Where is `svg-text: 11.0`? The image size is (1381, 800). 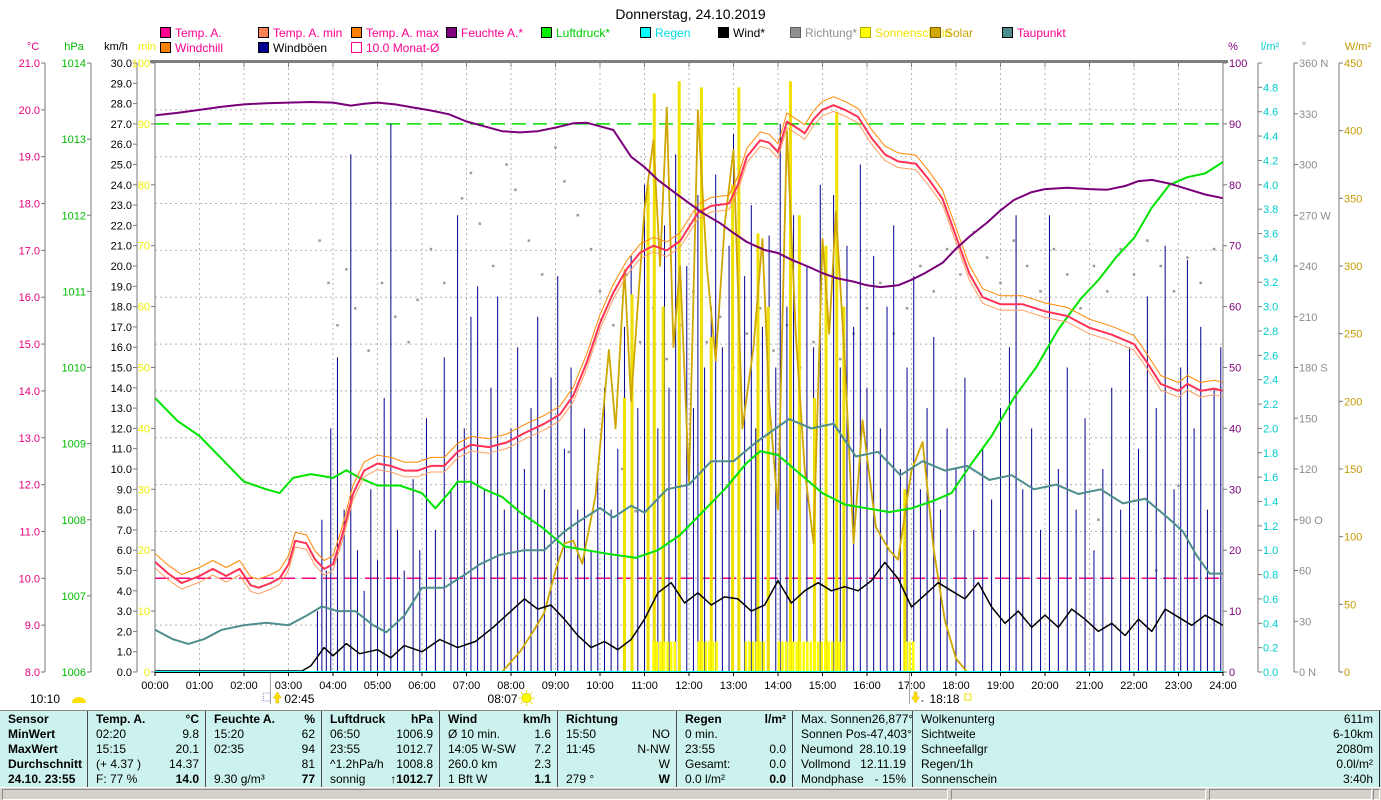 svg-text: 11.0 is located at coordinates (121, 450).